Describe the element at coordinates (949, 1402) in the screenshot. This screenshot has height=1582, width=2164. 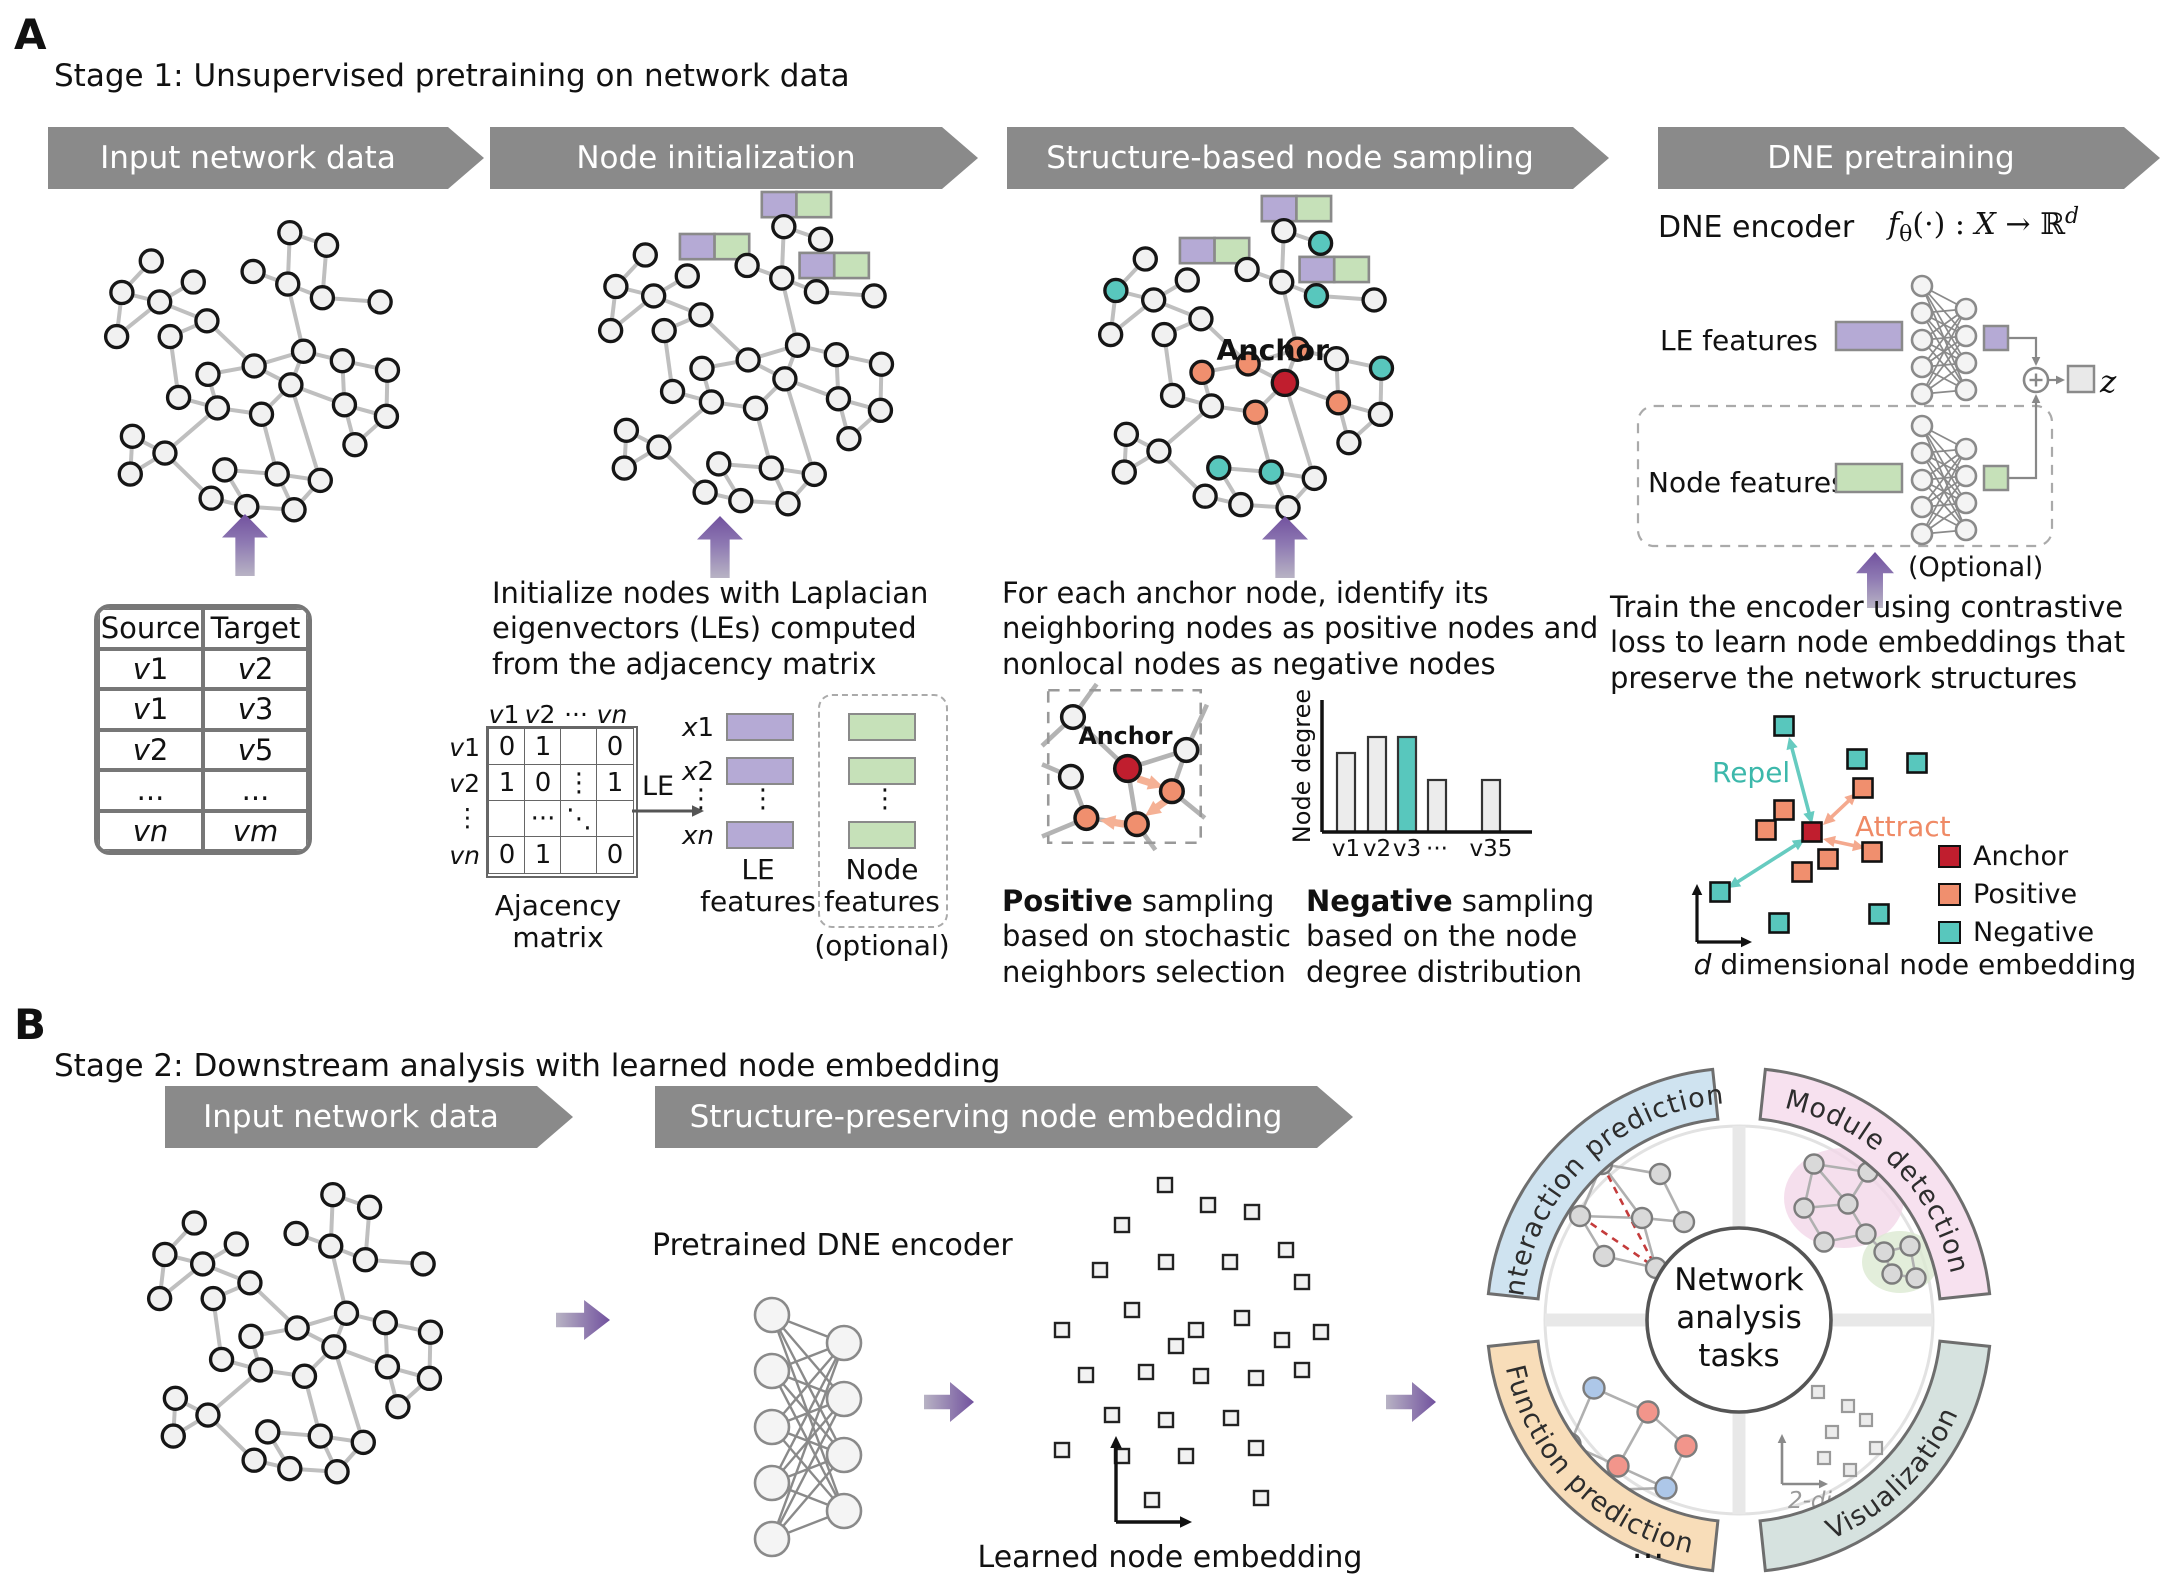
I see `right-arrow-icon` at that location.